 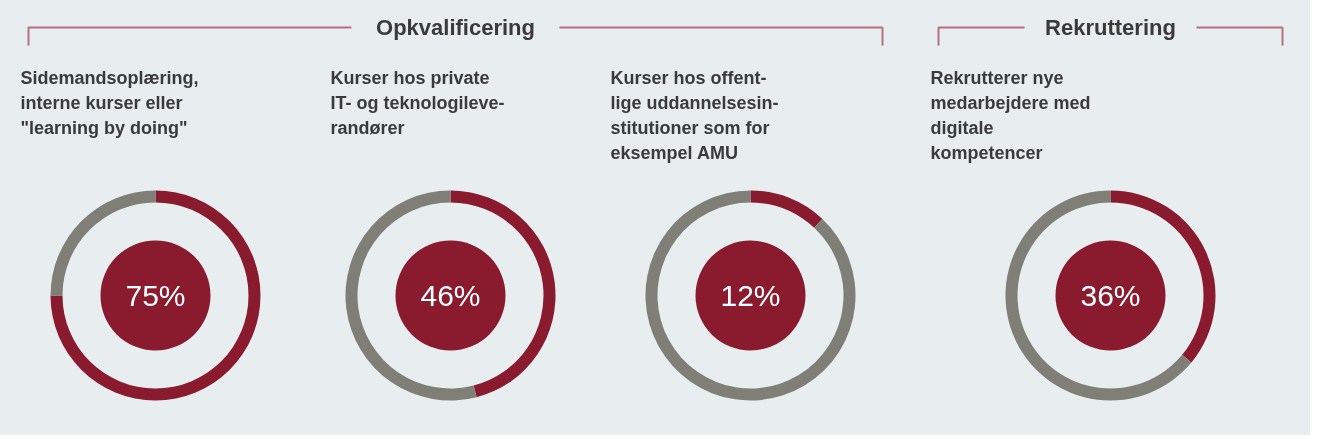 I want to click on data-label: 75%, so click(x=155, y=295).